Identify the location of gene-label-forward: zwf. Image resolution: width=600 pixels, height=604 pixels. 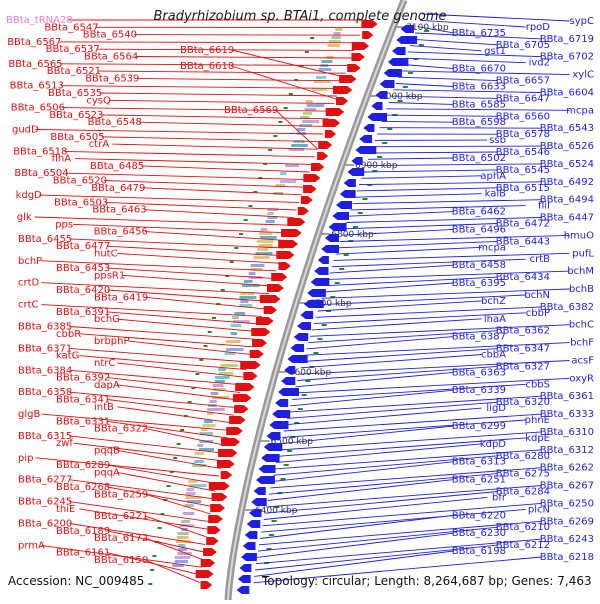
(64, 443).